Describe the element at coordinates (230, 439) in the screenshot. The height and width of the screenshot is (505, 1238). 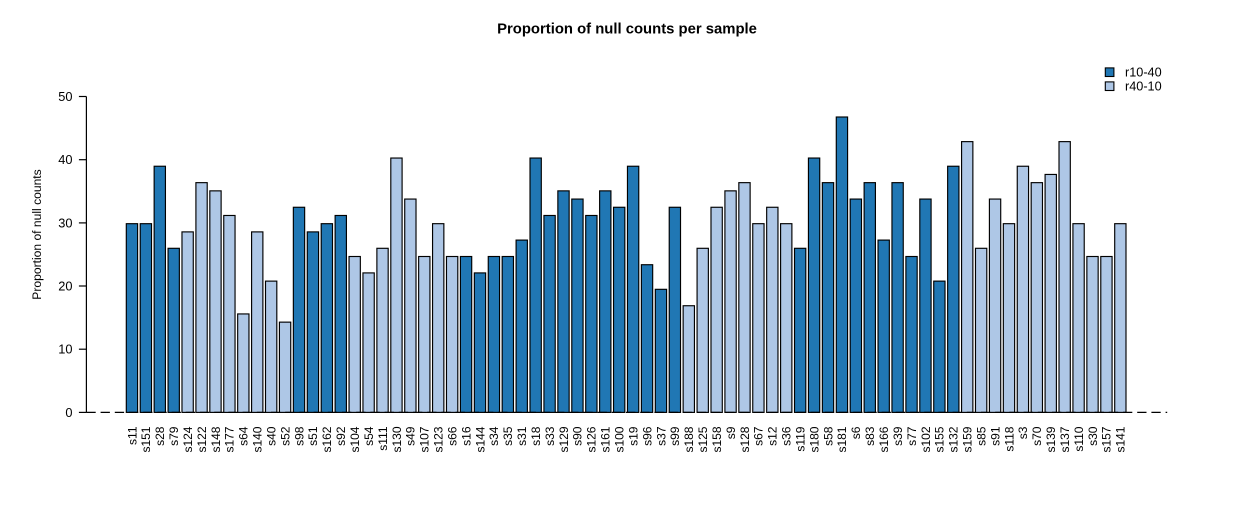
I see `svg-text: s177` at that location.